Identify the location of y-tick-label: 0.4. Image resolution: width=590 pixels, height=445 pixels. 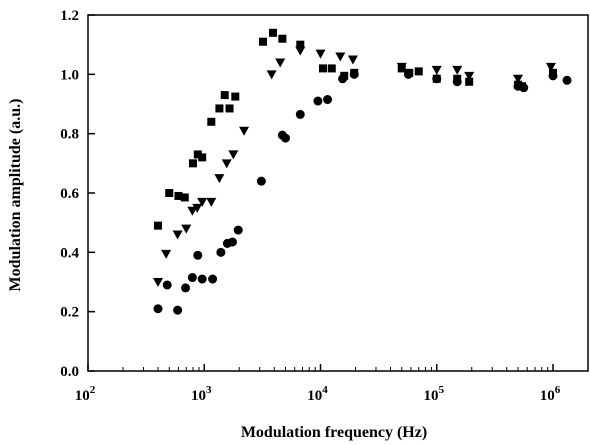
(69, 253).